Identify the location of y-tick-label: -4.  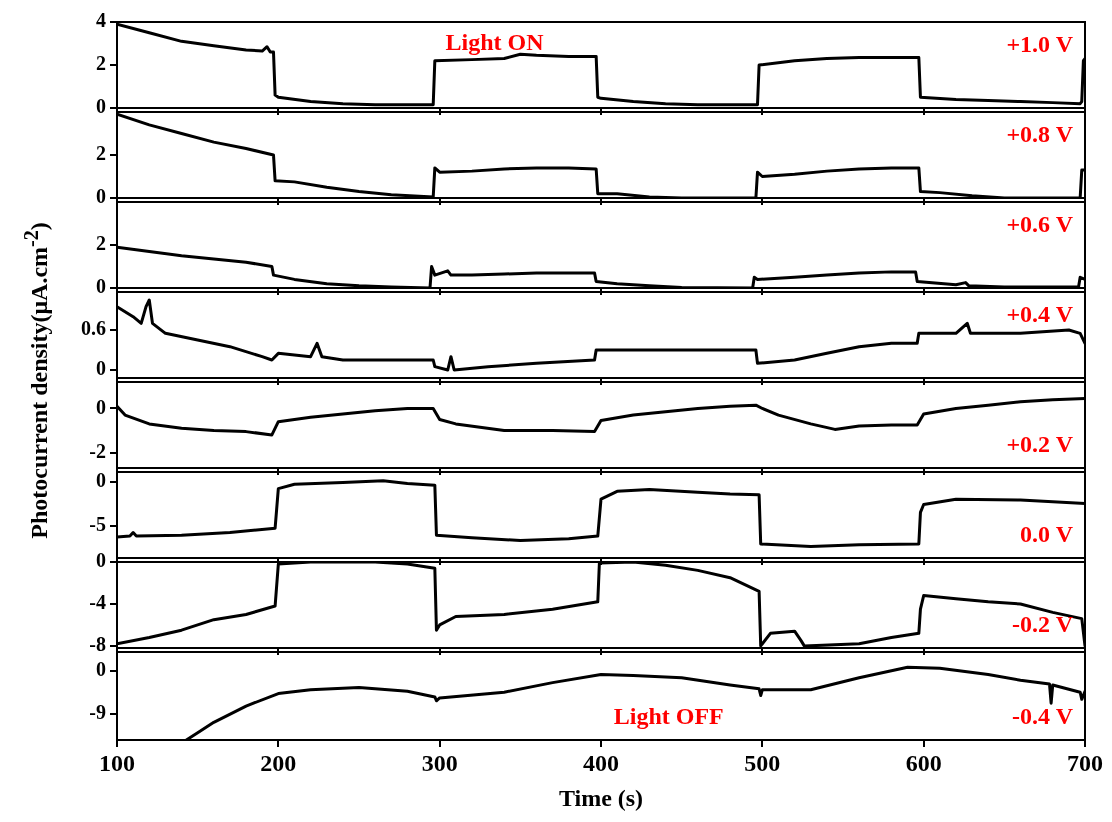
(97, 602).